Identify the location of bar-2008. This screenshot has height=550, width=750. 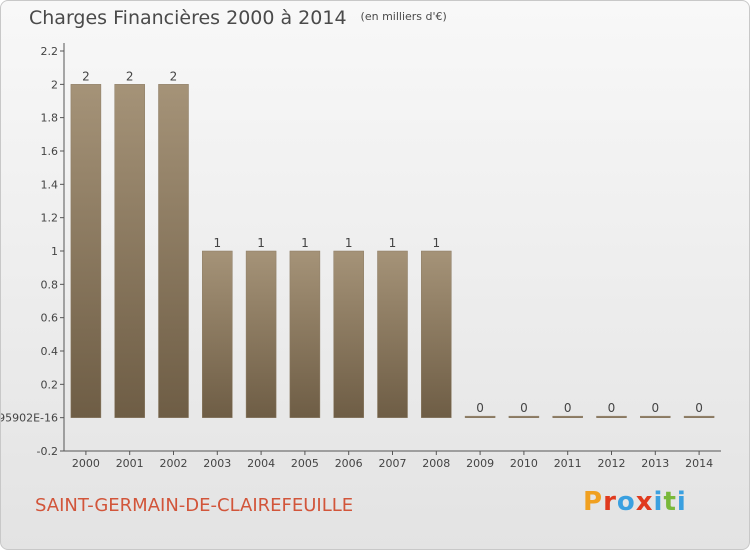
(436, 334).